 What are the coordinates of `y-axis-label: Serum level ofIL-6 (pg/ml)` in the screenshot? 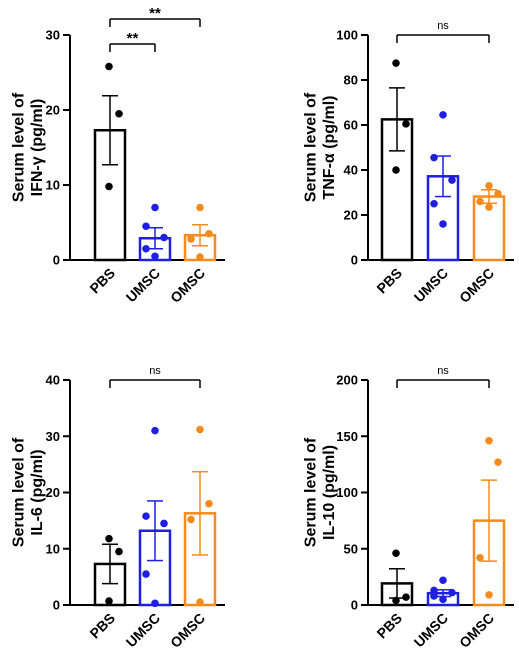 It's located at (28, 492).